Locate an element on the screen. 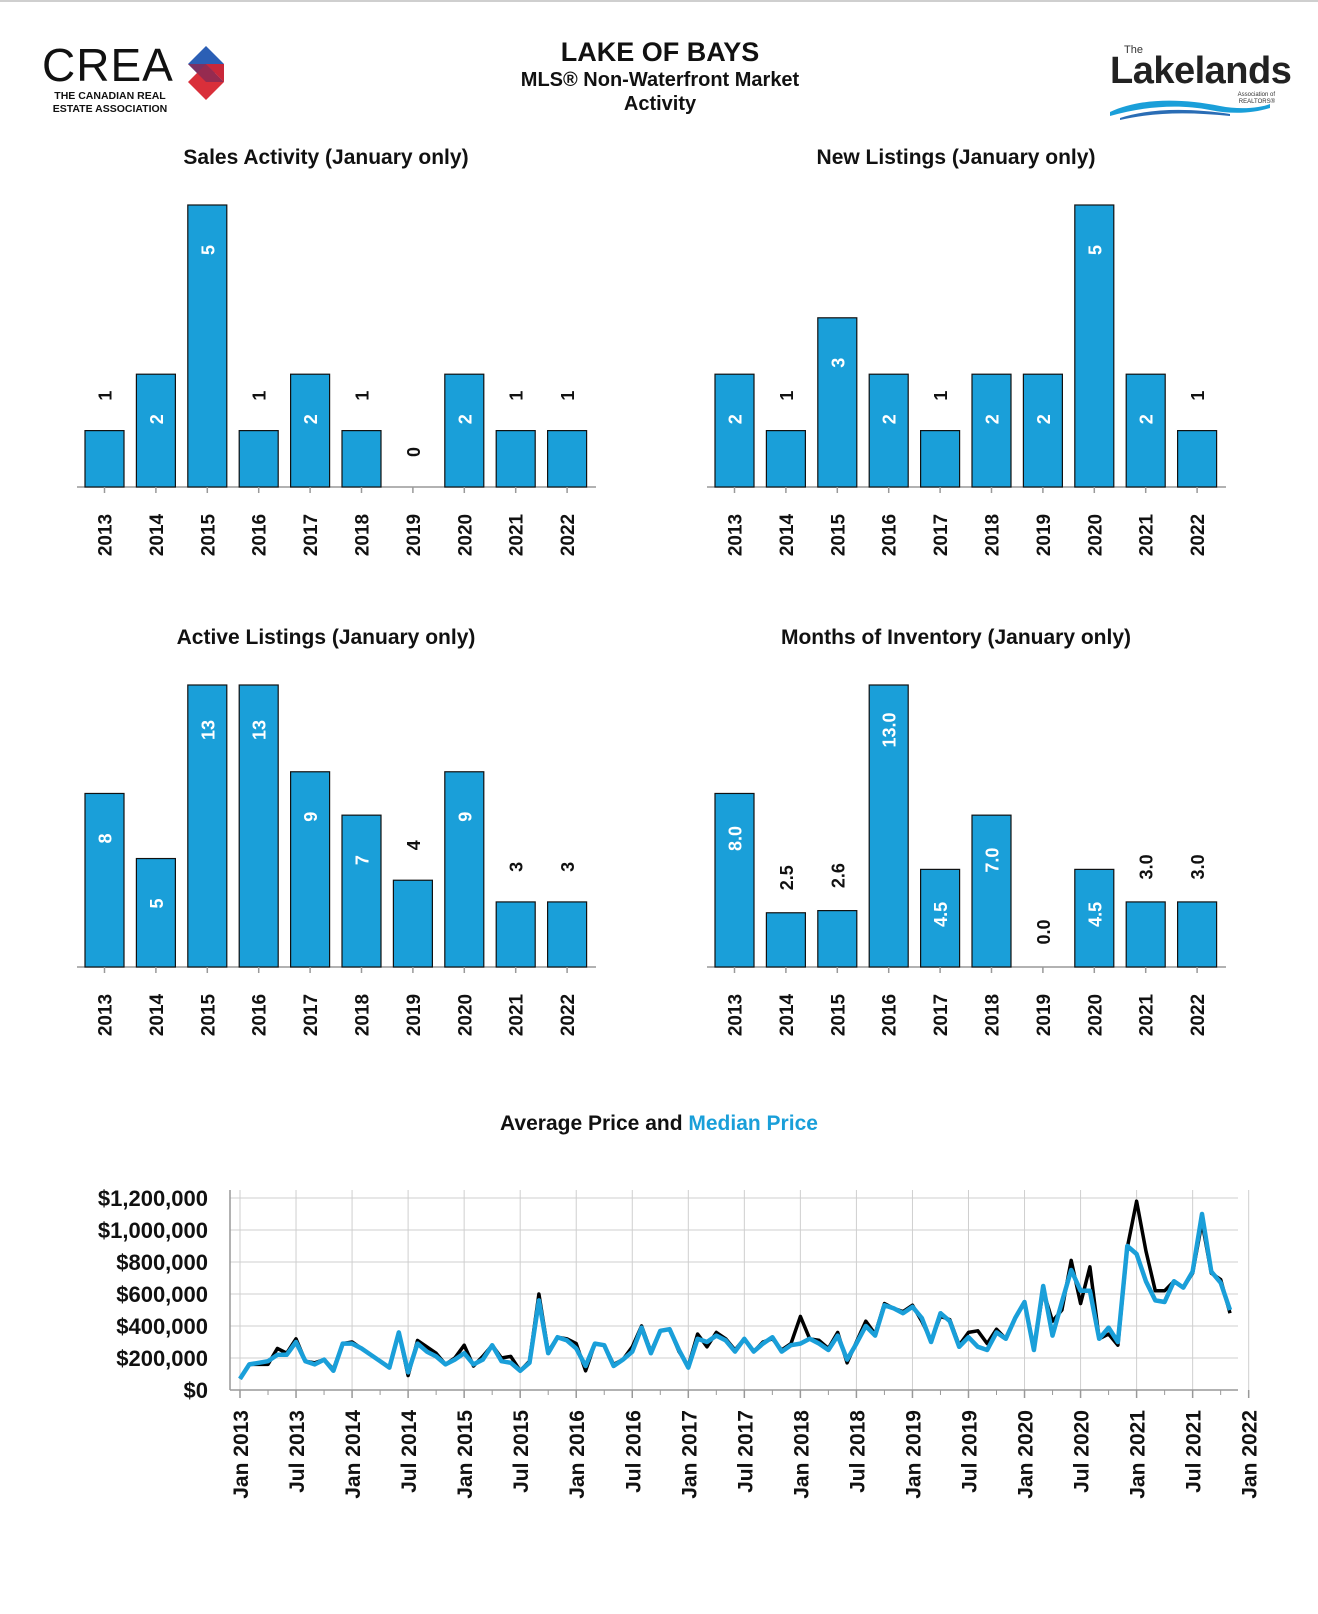 This screenshot has width=1318, height=1614. x-tick-label: Jul 2015 is located at coordinates (521, 1451).